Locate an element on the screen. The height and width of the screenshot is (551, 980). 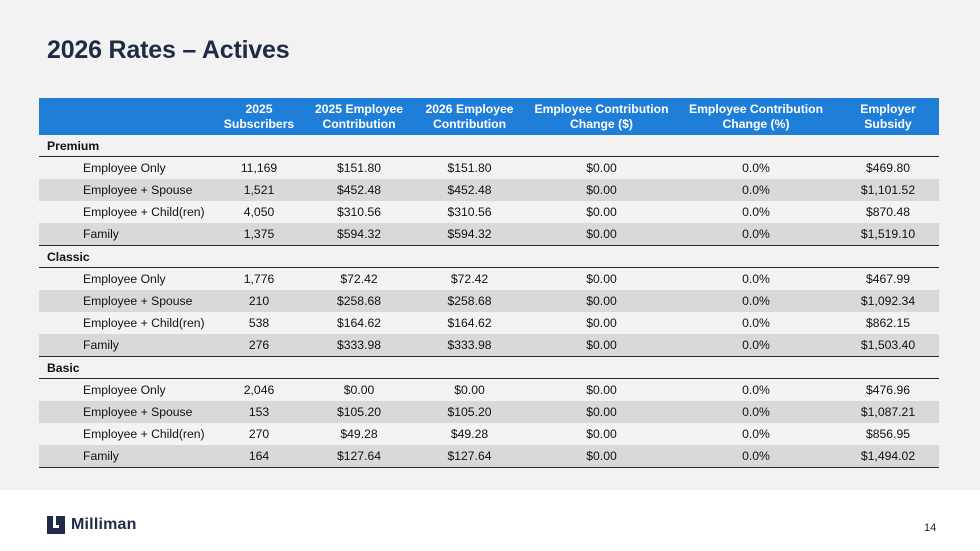
milliman-logo-icon is located at coordinates (56, 525).